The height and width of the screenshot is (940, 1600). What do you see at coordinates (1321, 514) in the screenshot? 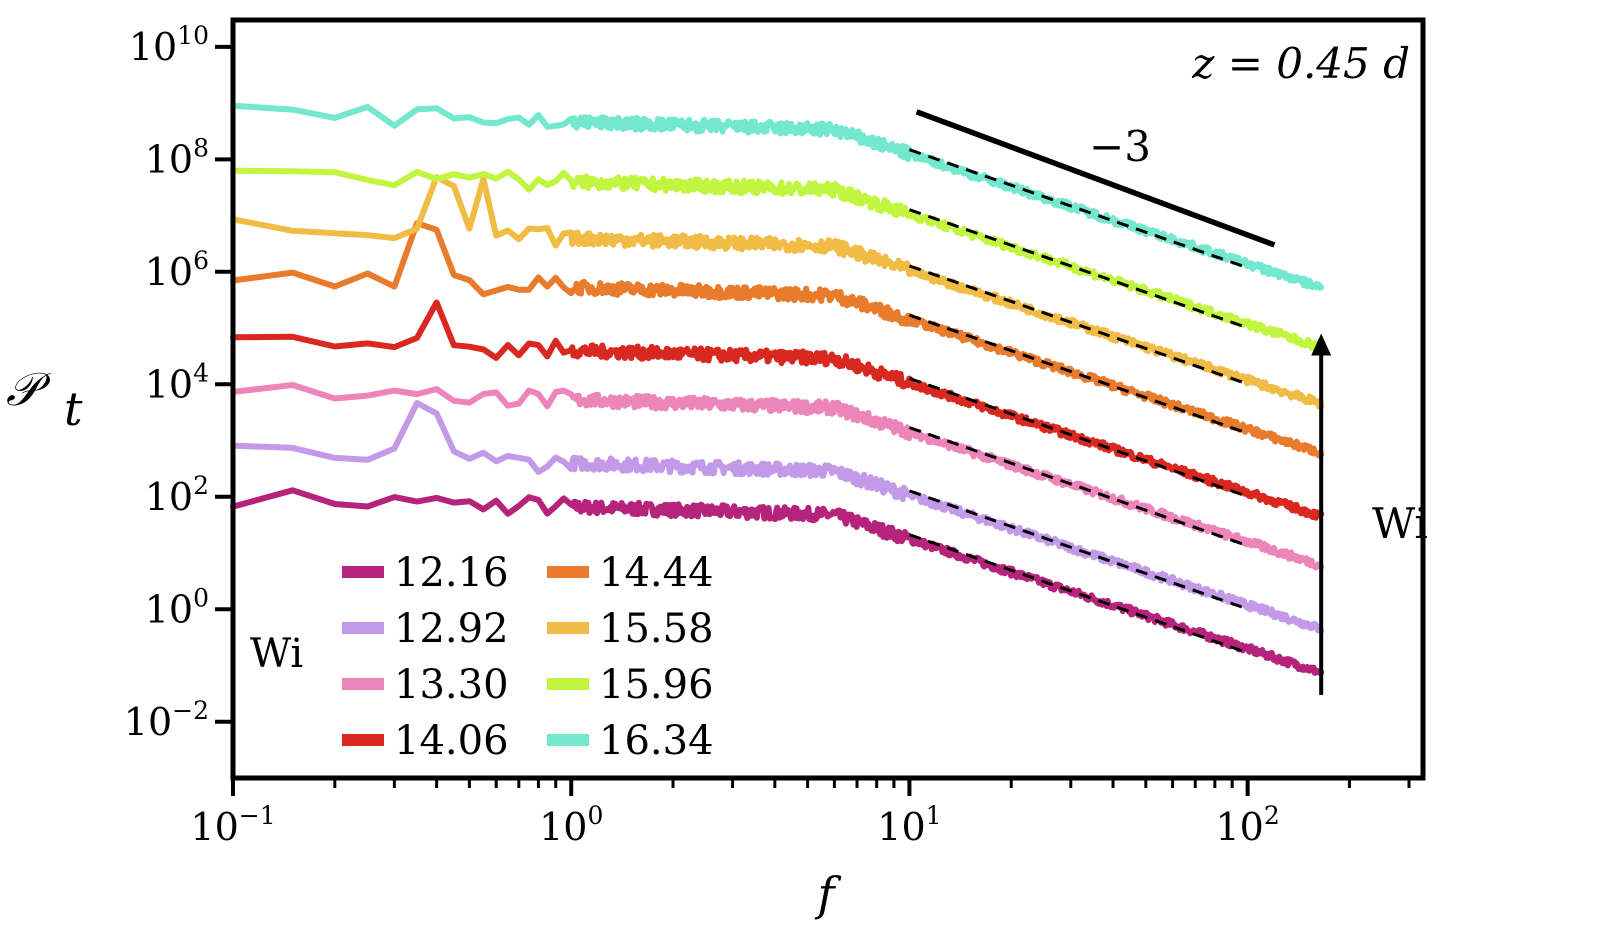
I see `wi-arrow` at bounding box center [1321, 514].